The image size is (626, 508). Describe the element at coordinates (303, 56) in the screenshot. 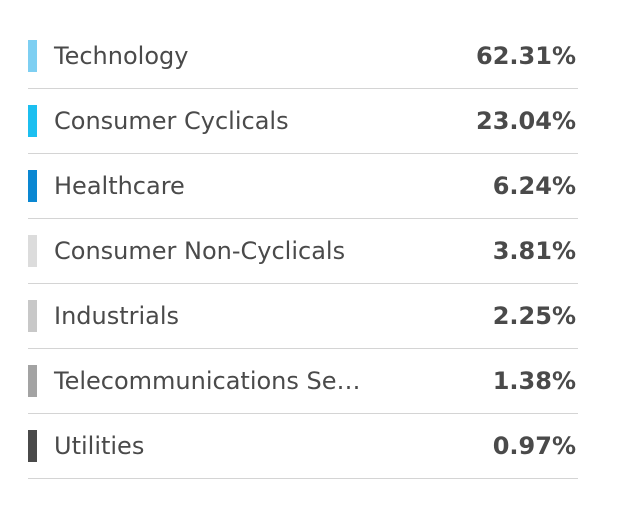

I see `sector-row-technology: Technology 62.31%` at that location.